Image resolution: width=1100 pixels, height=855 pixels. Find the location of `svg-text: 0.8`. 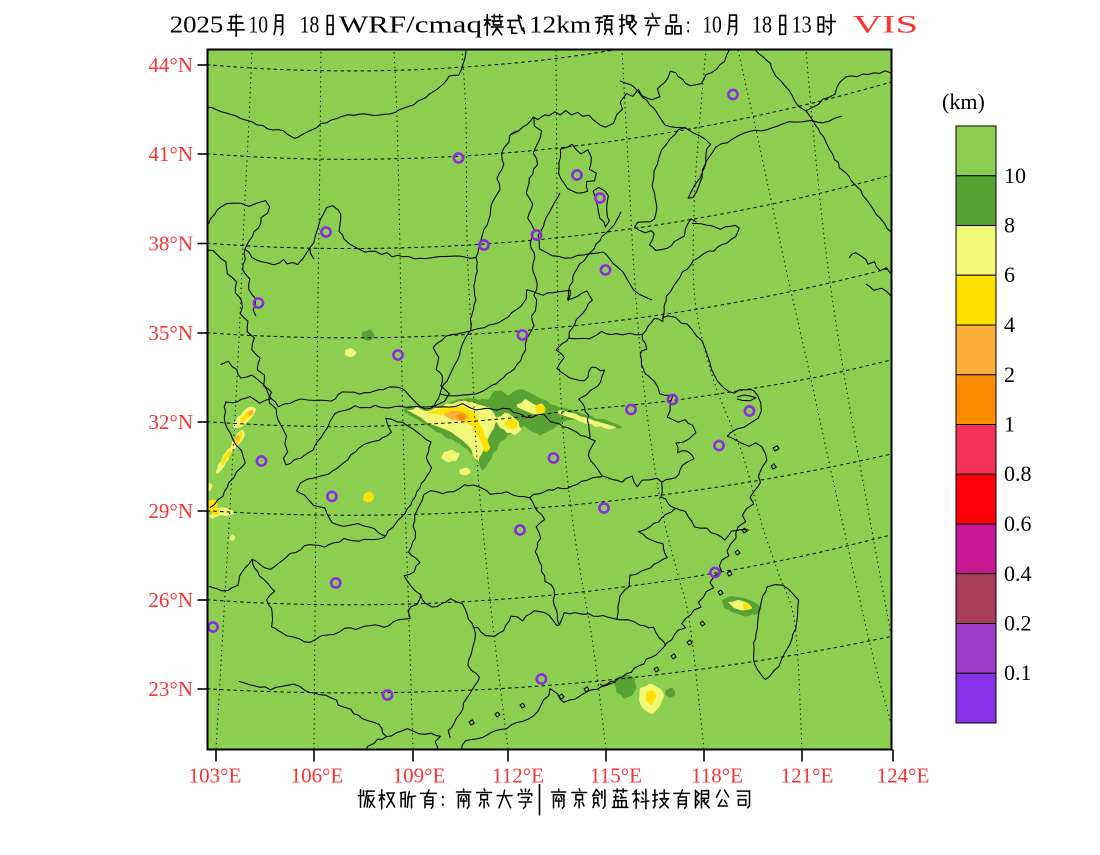

svg-text: 0.8 is located at coordinates (1018, 473).